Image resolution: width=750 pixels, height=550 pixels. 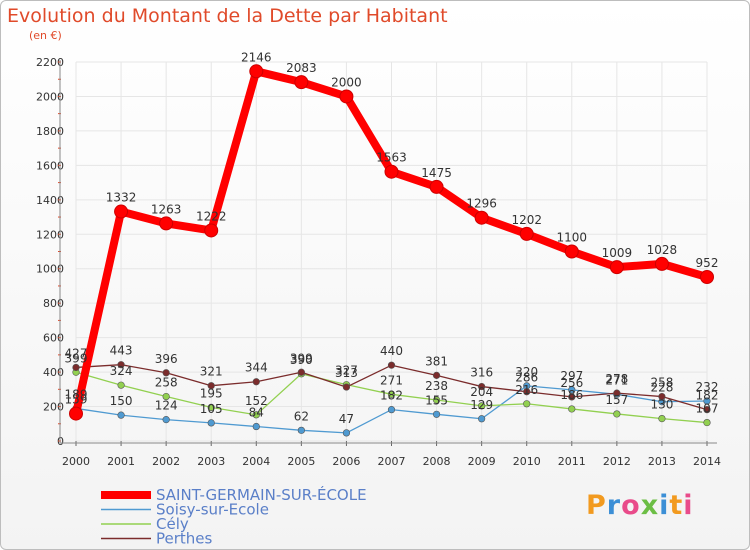 I want to click on data-label: 1100, so click(x=572, y=238).